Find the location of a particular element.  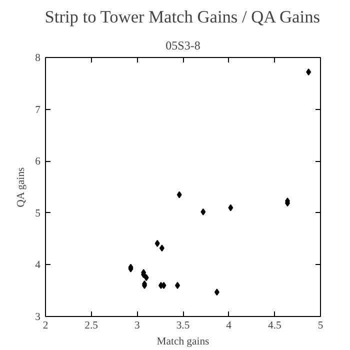

y-tick-label: 6 is located at coordinates (38, 162).